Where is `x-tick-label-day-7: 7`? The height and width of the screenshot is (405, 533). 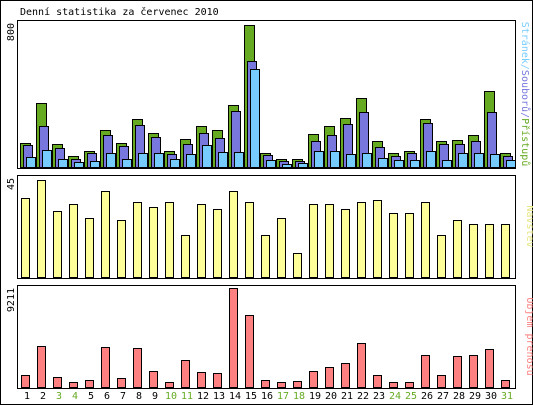 x-tick-label-day-7: 7 is located at coordinates (123, 396).